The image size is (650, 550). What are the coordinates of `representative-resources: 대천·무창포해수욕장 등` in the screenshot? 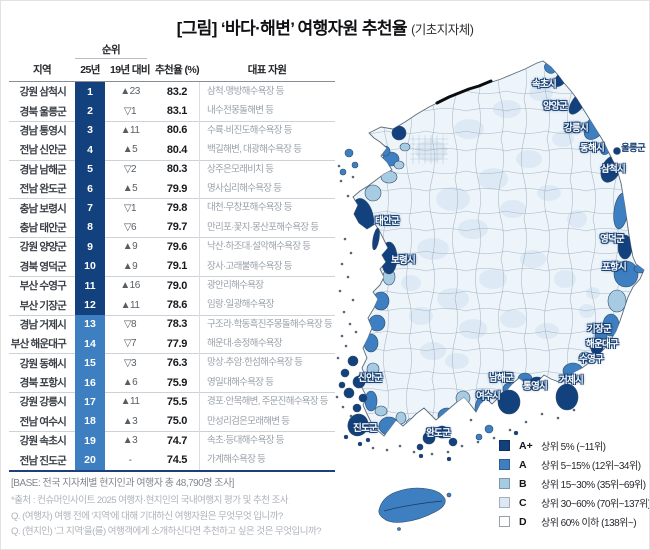 It's located at (267, 208).